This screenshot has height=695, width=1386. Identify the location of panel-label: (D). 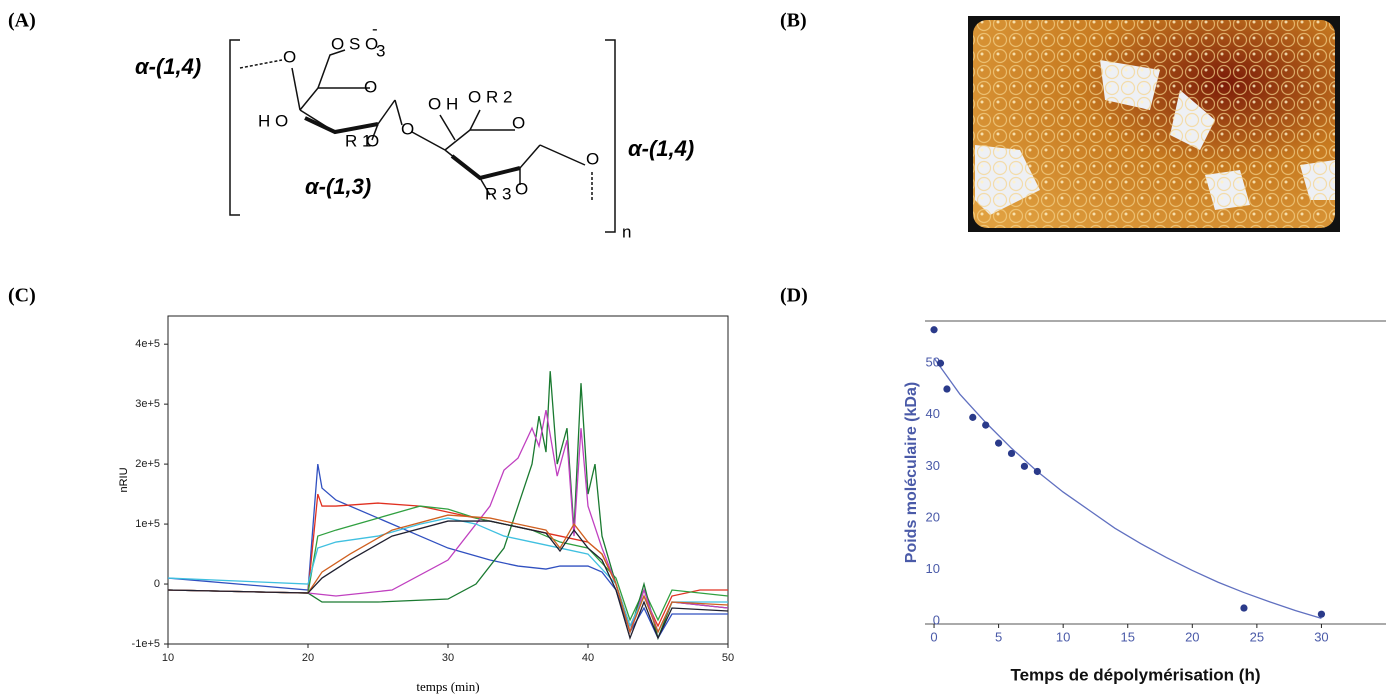
(794, 296).